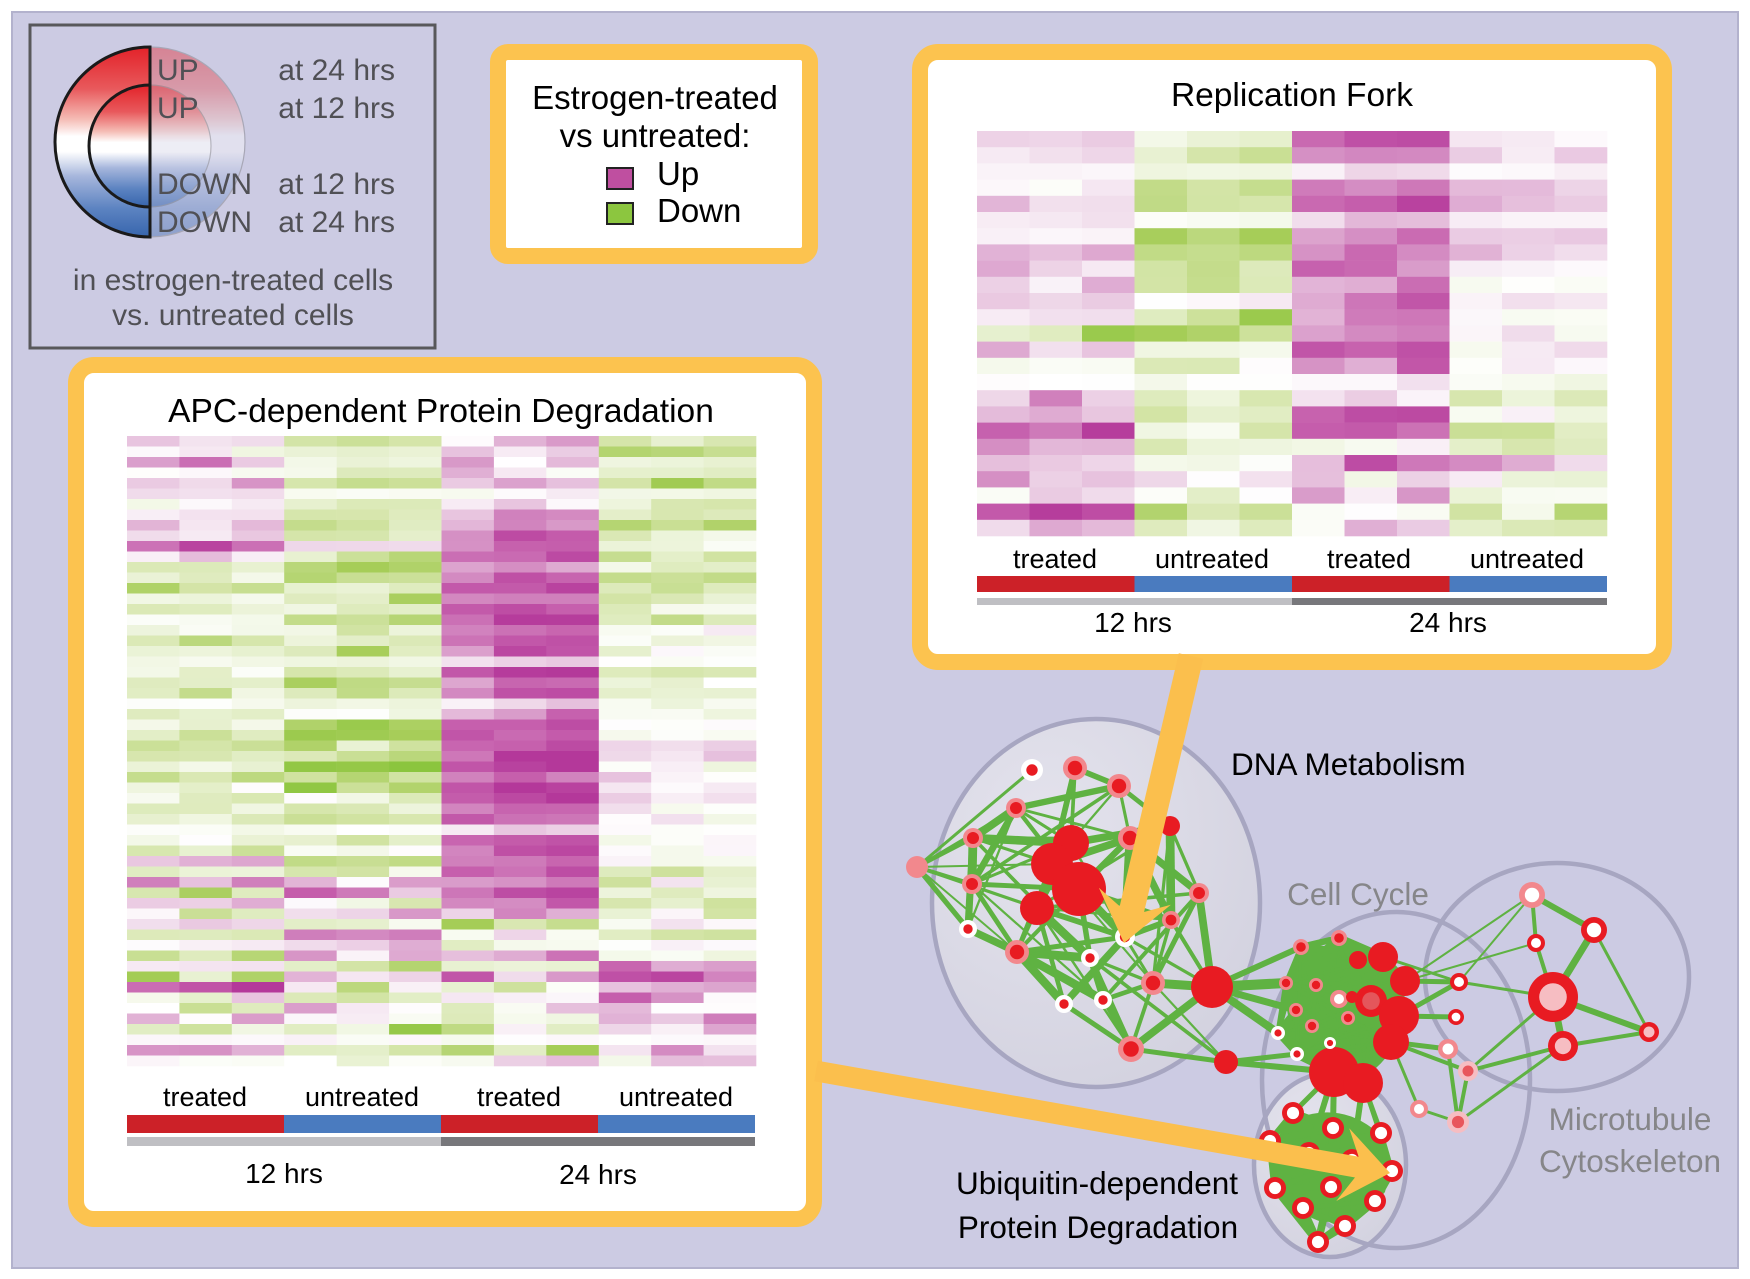 The height and width of the screenshot is (1279, 1750). Describe the element at coordinates (1358, 894) in the screenshot. I see `svg-text: Cell Cycle` at that location.